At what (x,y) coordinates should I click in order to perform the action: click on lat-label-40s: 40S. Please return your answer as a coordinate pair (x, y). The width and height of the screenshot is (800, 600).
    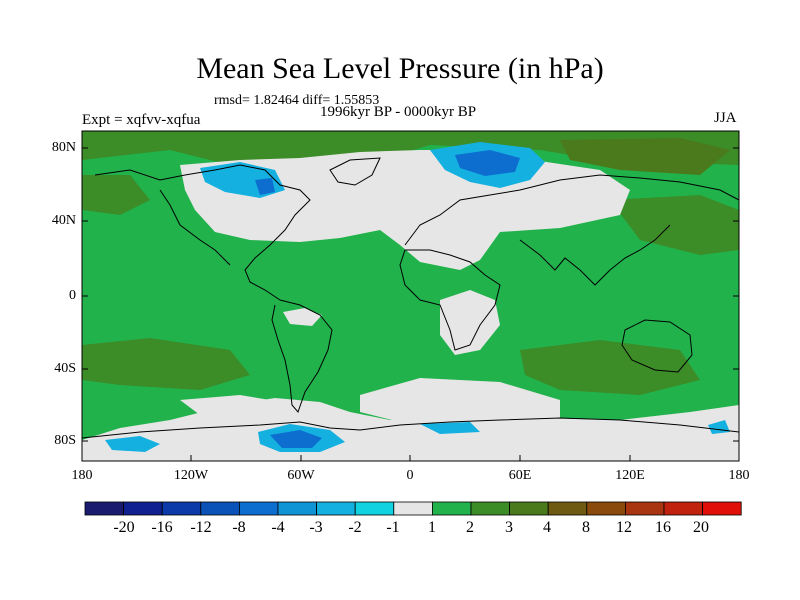
    Looking at the image, I should click on (65, 368).